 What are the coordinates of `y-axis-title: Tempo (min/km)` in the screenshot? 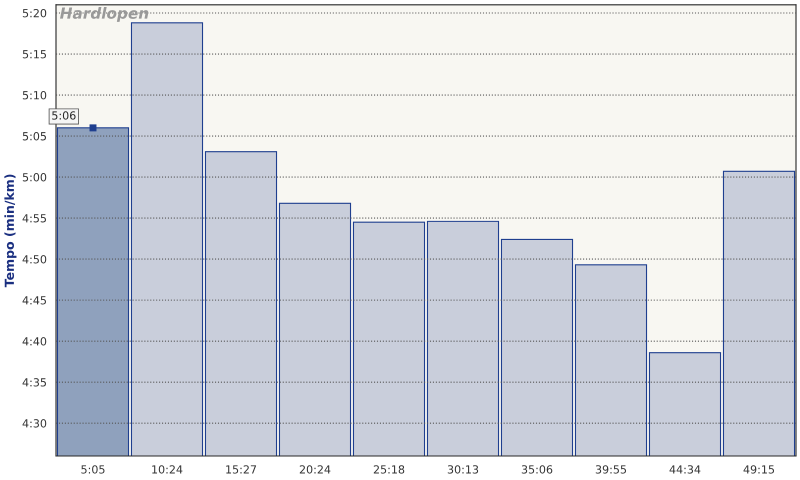 It's located at (10, 231).